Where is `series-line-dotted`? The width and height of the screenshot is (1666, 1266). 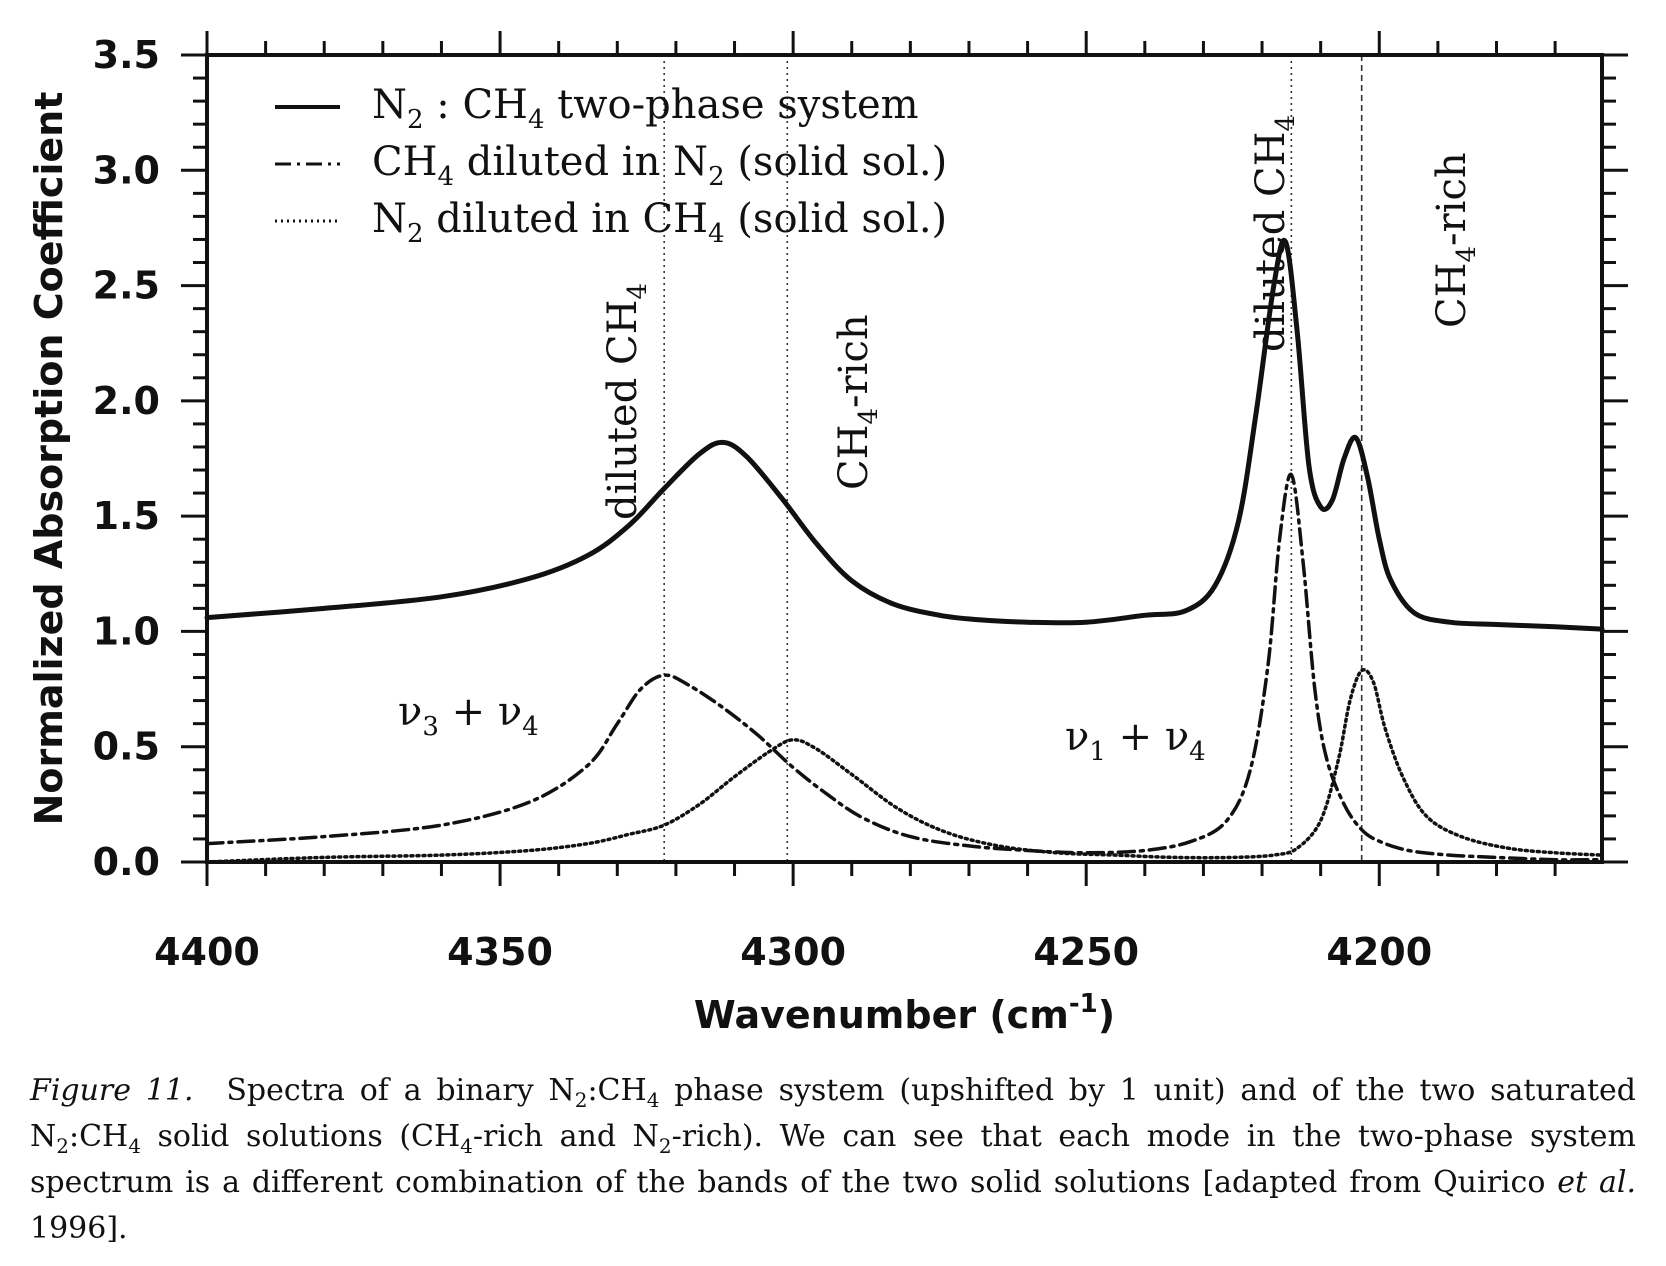
series-line-dotted is located at coordinates (904, 766).